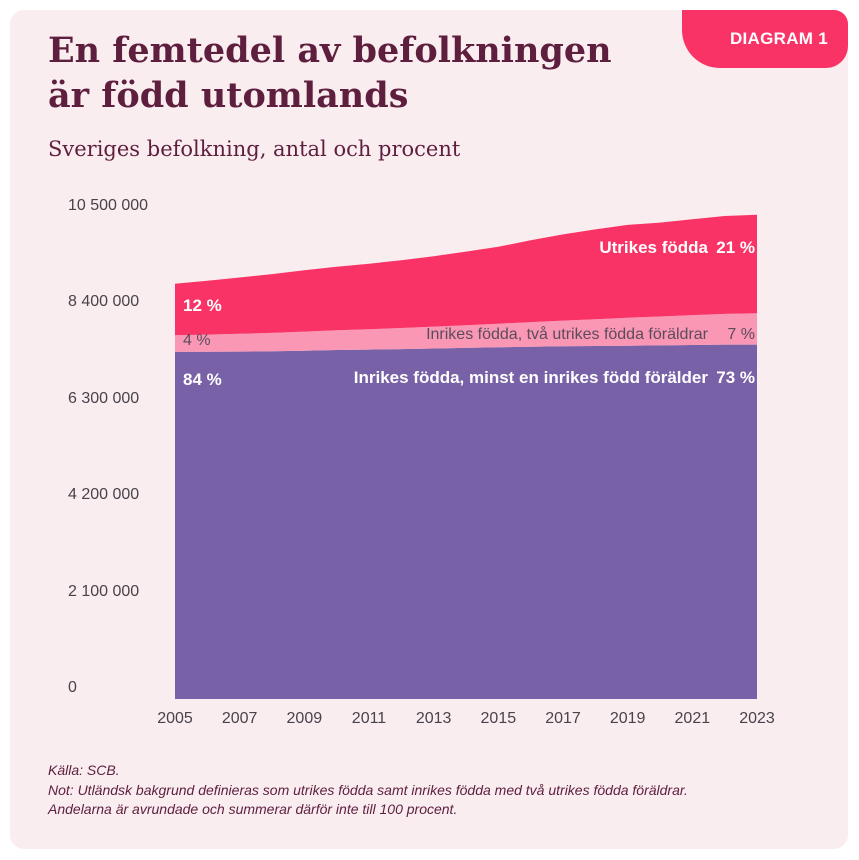  What do you see at coordinates (202, 305) in the screenshot?
I see `label-utrikes-start-pct: 12 %` at bounding box center [202, 305].